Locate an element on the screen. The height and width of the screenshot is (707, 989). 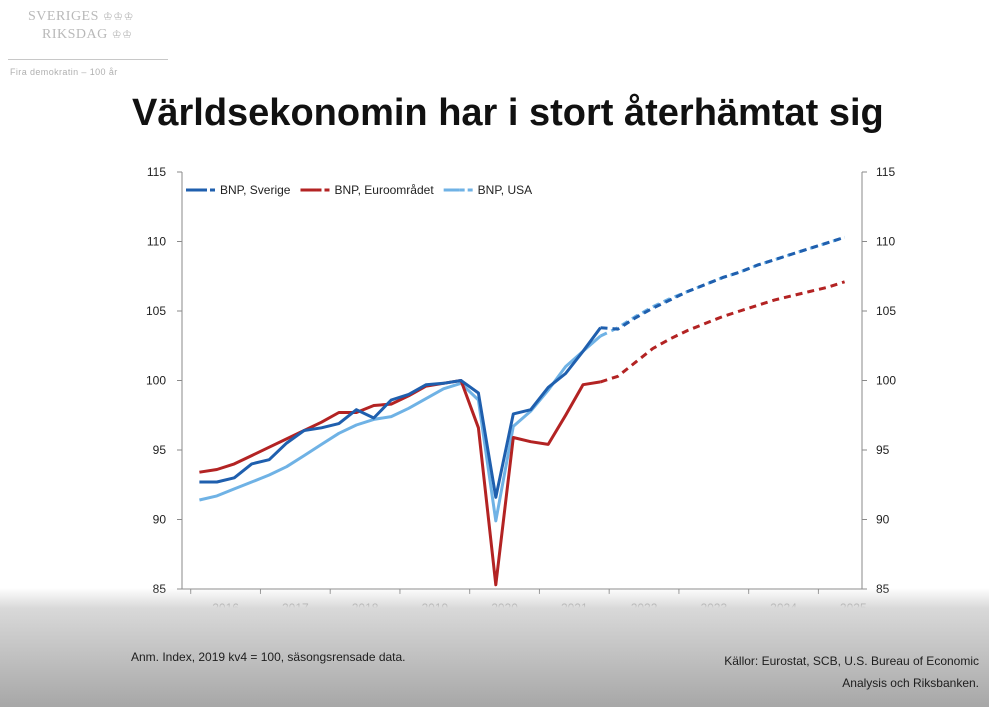
x-tick-label: 2023 is located at coordinates (713, 608).